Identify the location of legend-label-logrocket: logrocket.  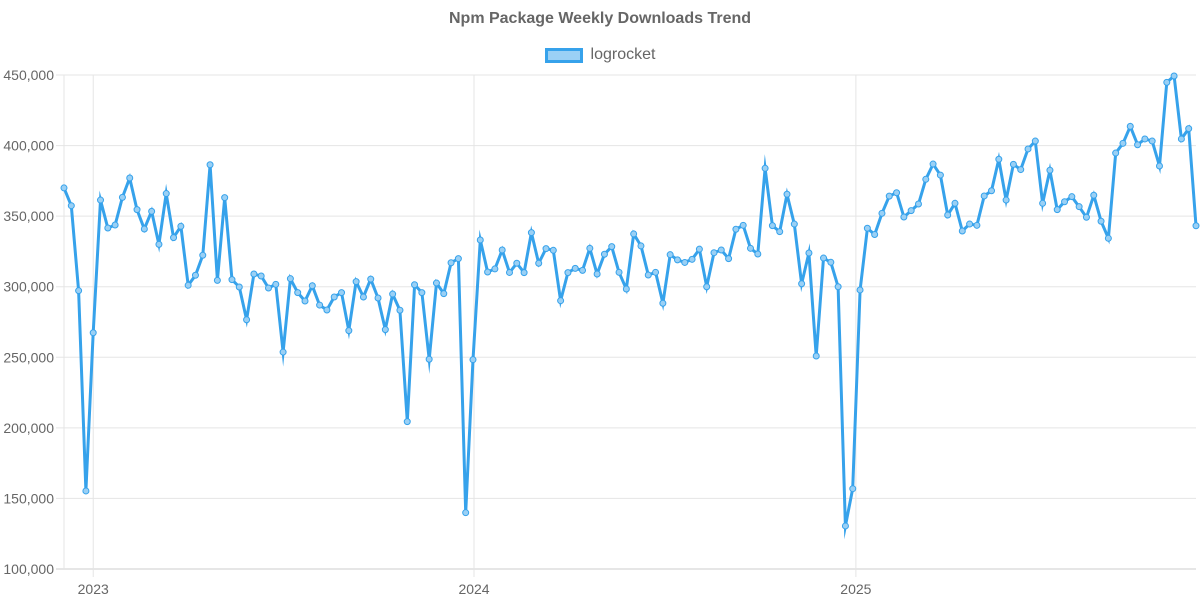
(623, 54).